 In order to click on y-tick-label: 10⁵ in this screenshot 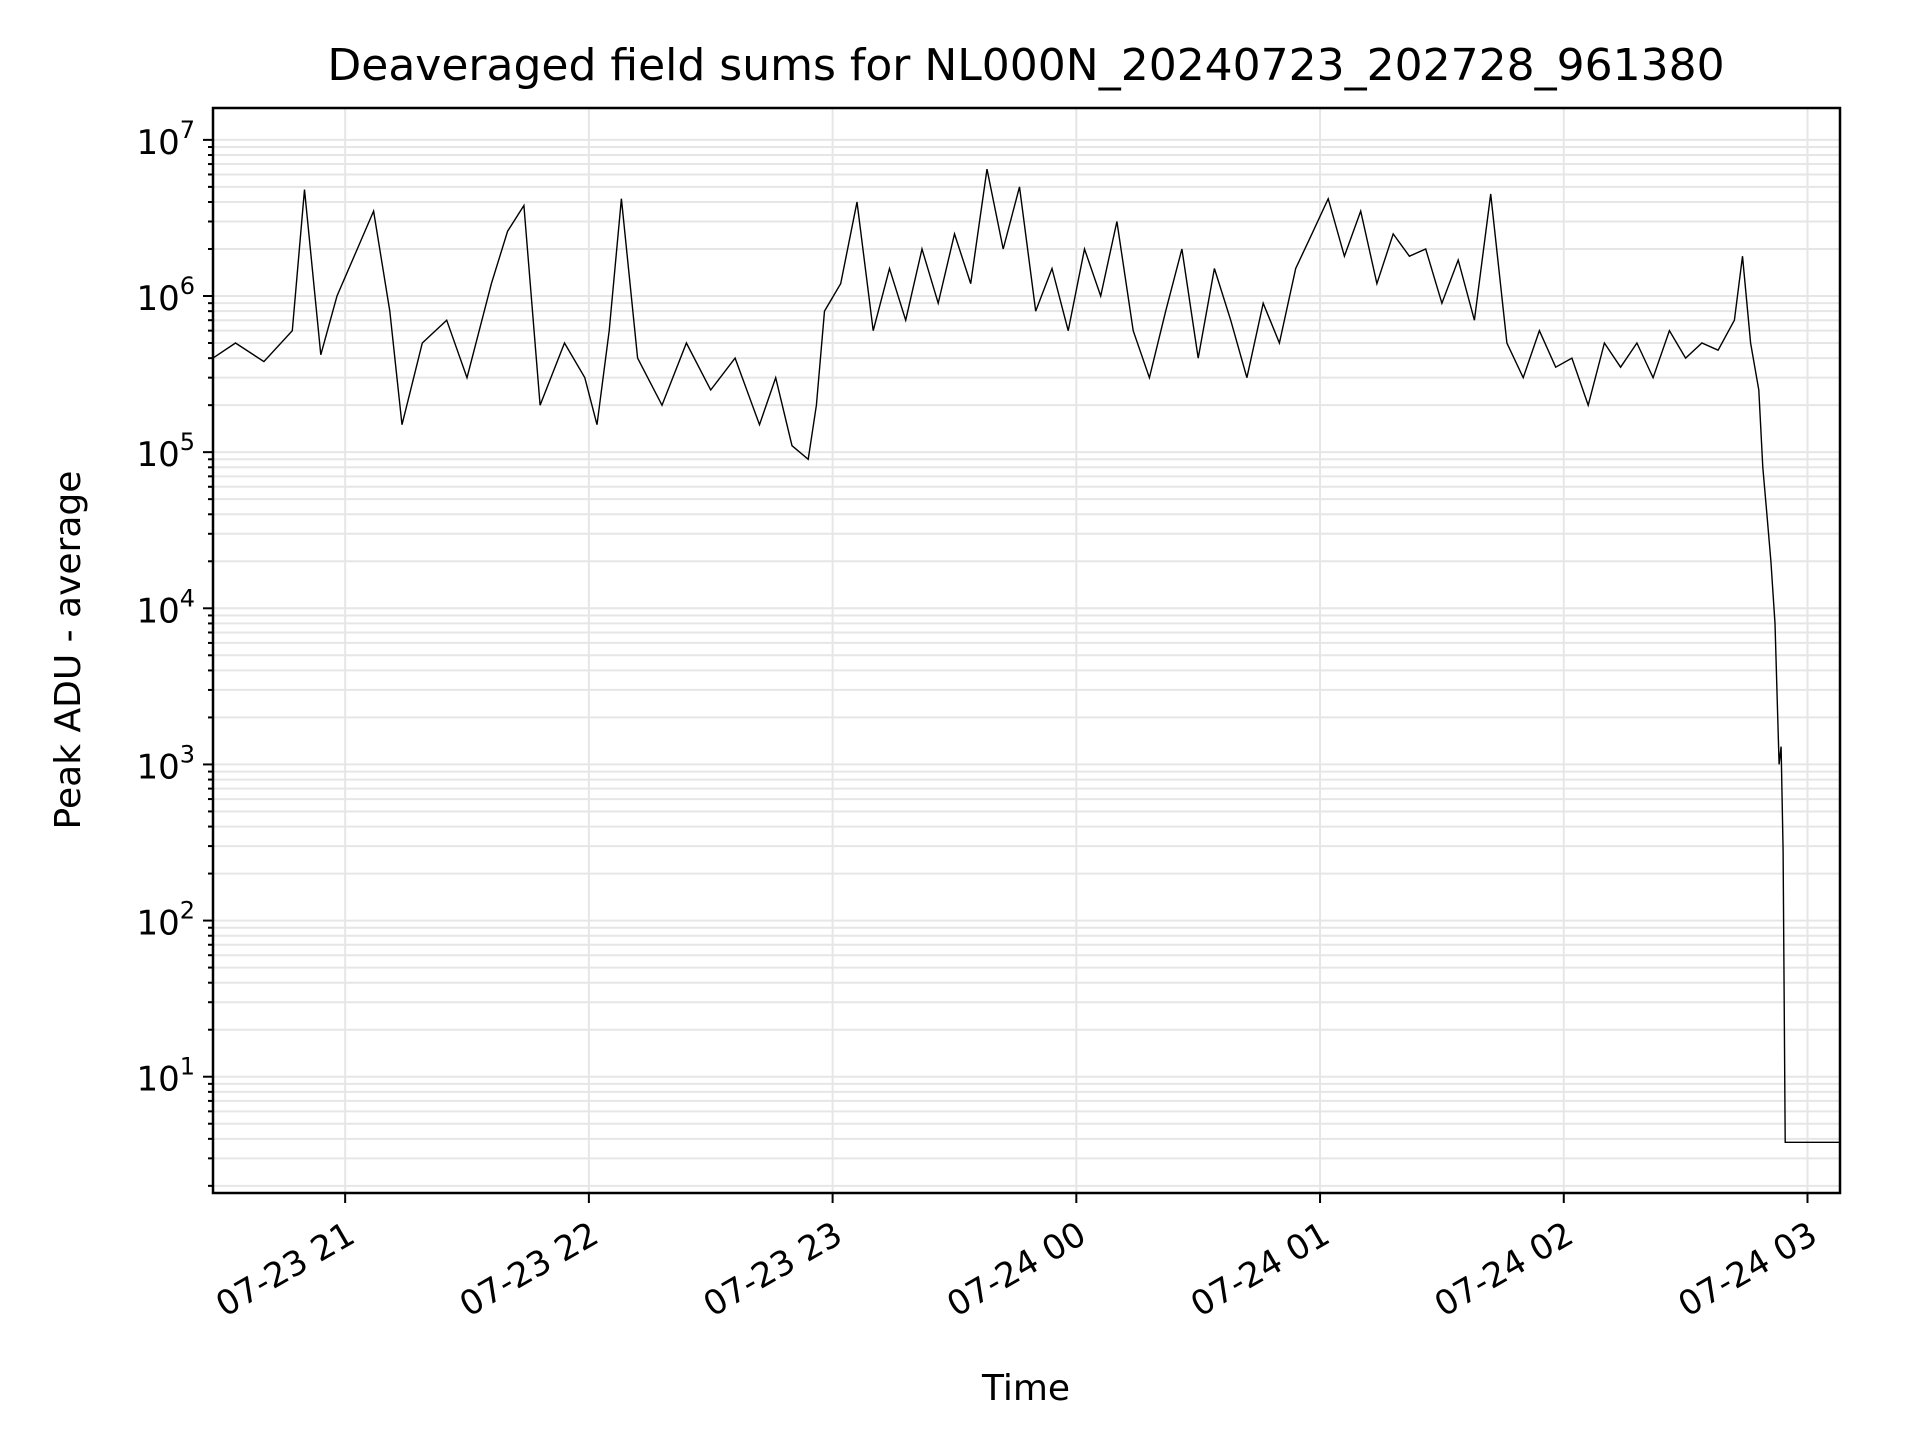, I will do `click(165, 451)`.